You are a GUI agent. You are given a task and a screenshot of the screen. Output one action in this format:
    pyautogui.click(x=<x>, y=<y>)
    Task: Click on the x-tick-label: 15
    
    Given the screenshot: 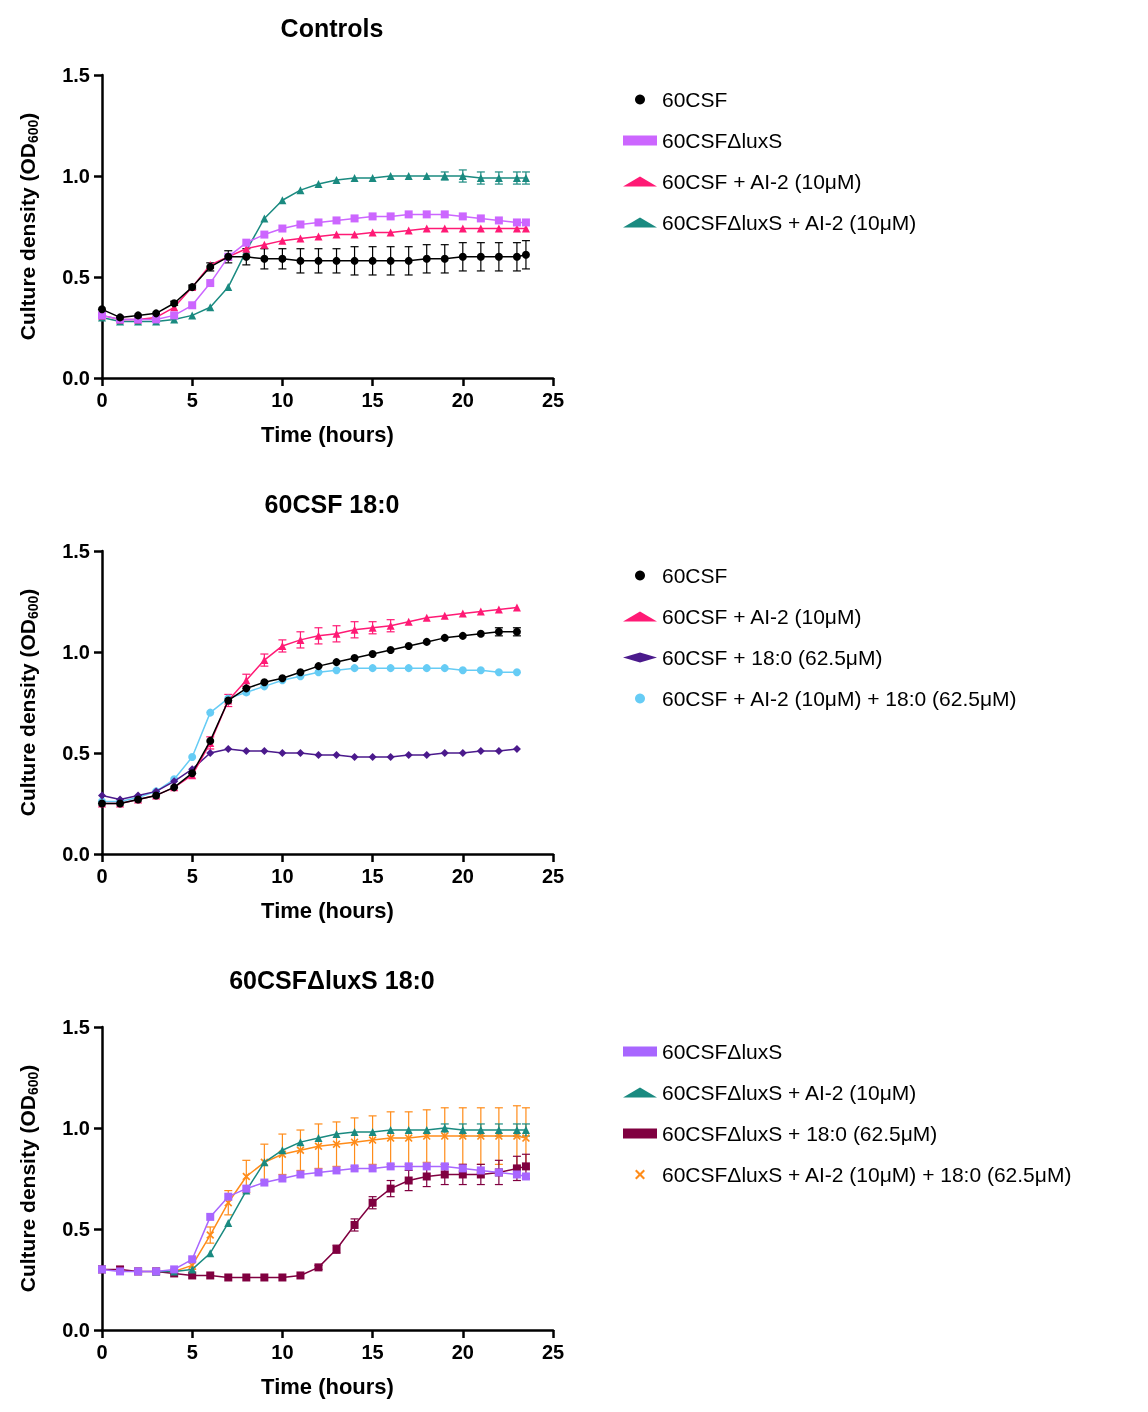 What is the action you would take?
    pyautogui.click(x=372, y=1352)
    